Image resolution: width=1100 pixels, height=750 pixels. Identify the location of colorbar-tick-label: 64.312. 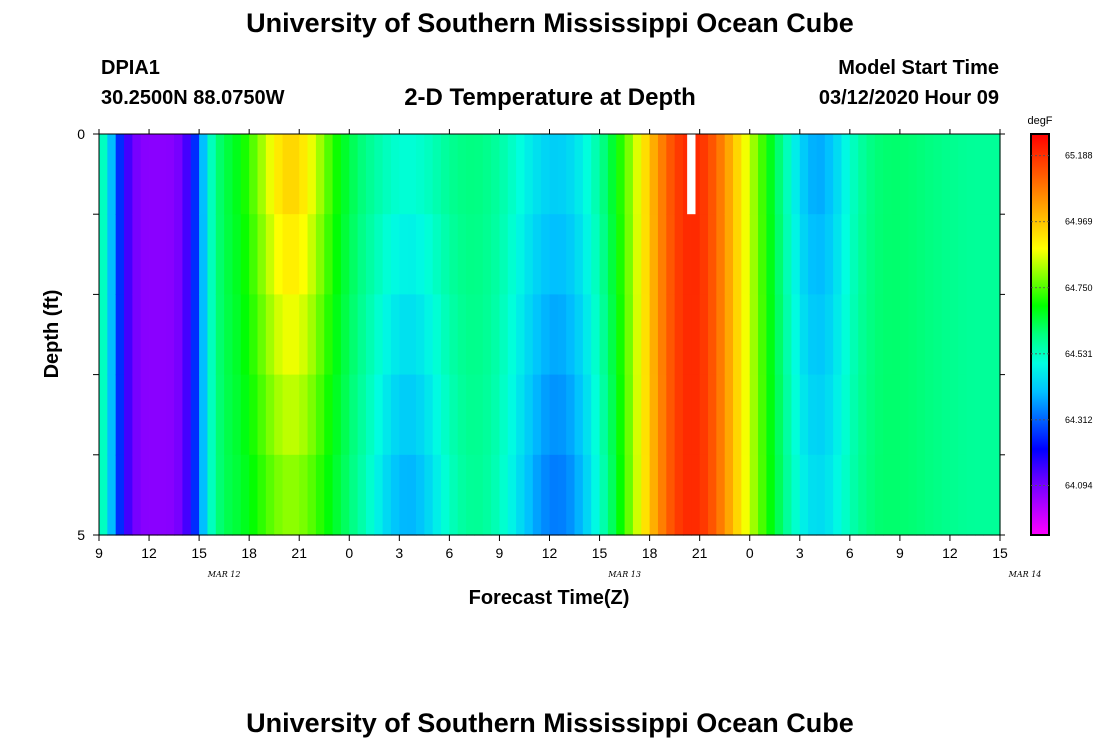
(1079, 420).